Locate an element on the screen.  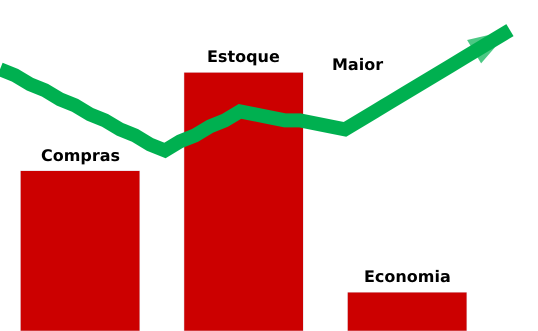
annotation: Maior is located at coordinates (358, 64).